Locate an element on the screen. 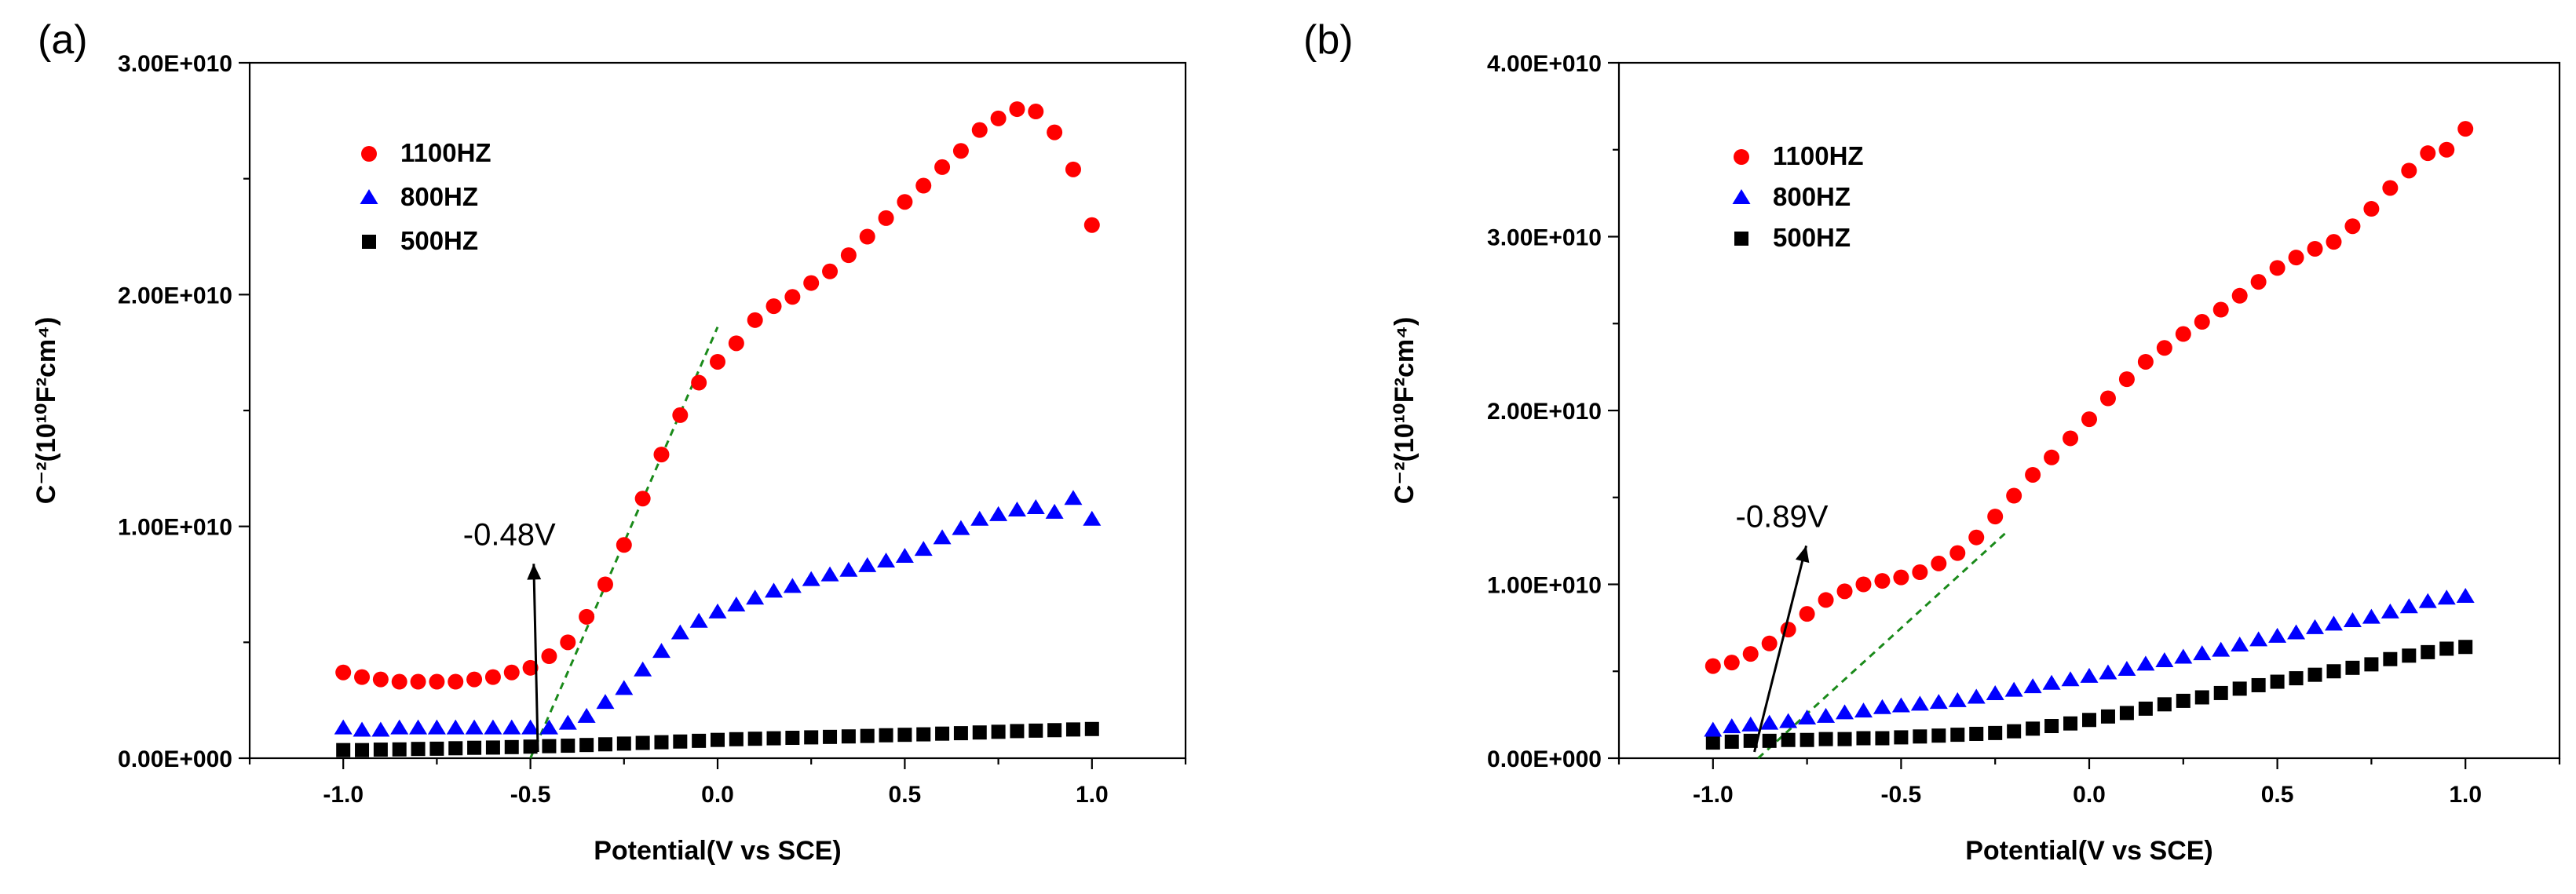 The width and height of the screenshot is (2576, 894). legend-marker-800HZ is located at coordinates (369, 196).